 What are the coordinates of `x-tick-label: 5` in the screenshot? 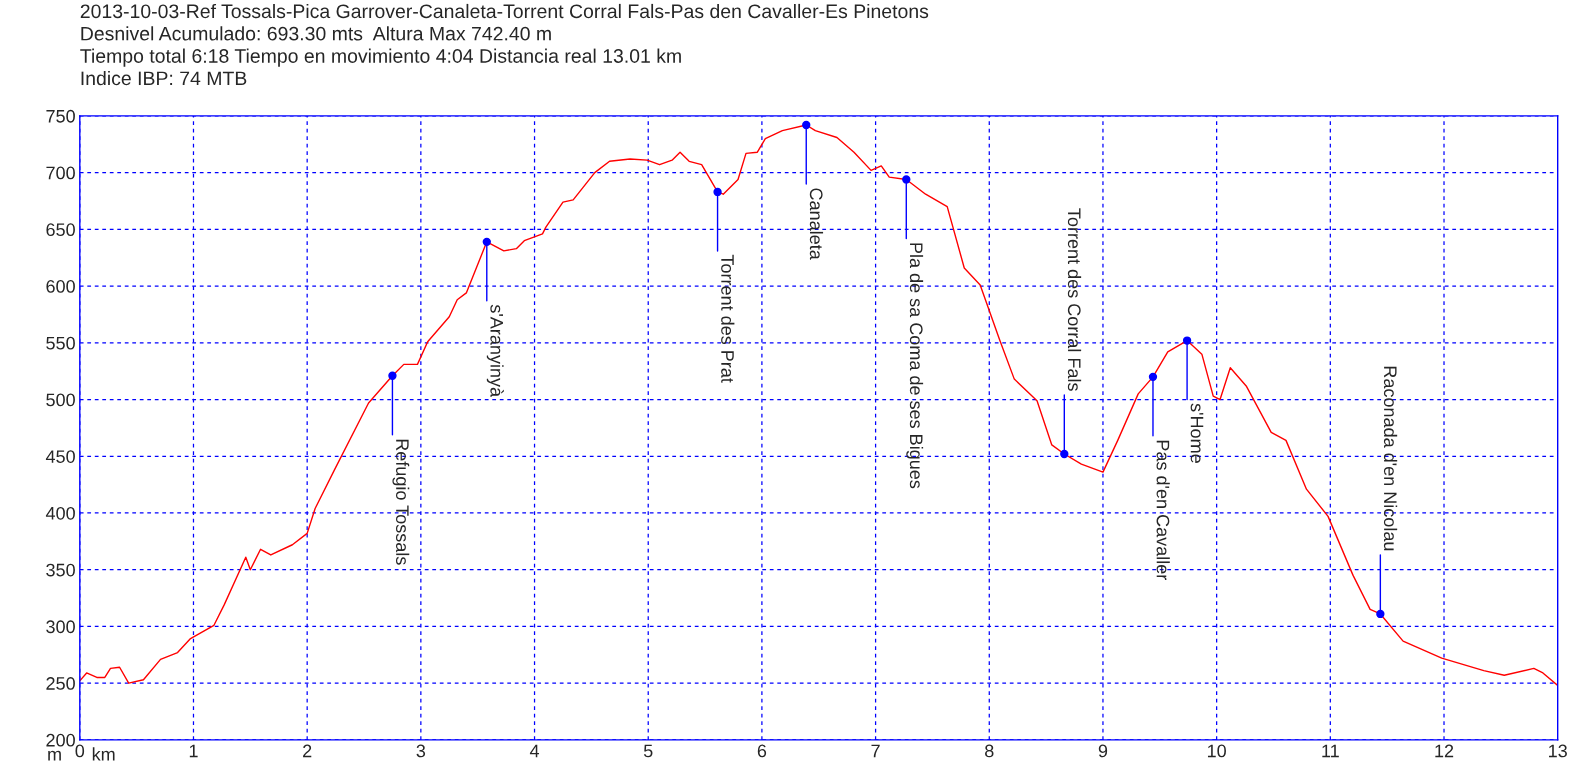 It's located at (648, 751).